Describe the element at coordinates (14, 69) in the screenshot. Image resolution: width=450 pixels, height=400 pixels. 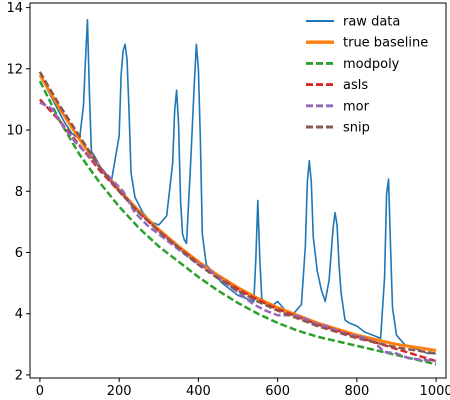
I see `y-tick-label-12: 12` at that location.